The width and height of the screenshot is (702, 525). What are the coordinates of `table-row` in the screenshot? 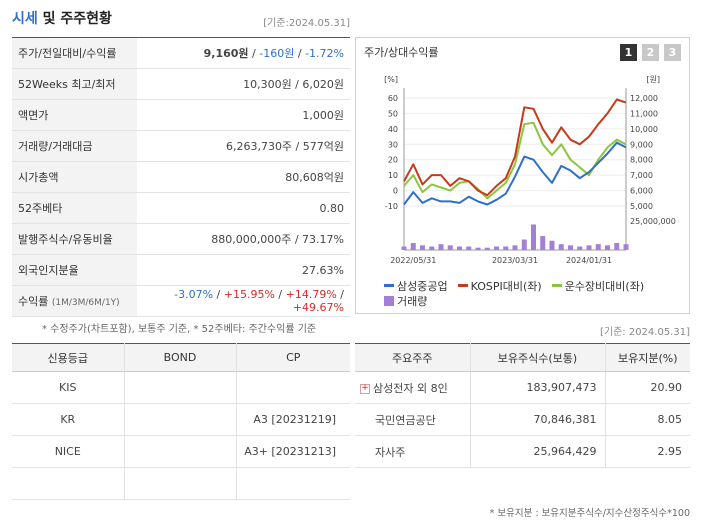 It's located at (181, 483).